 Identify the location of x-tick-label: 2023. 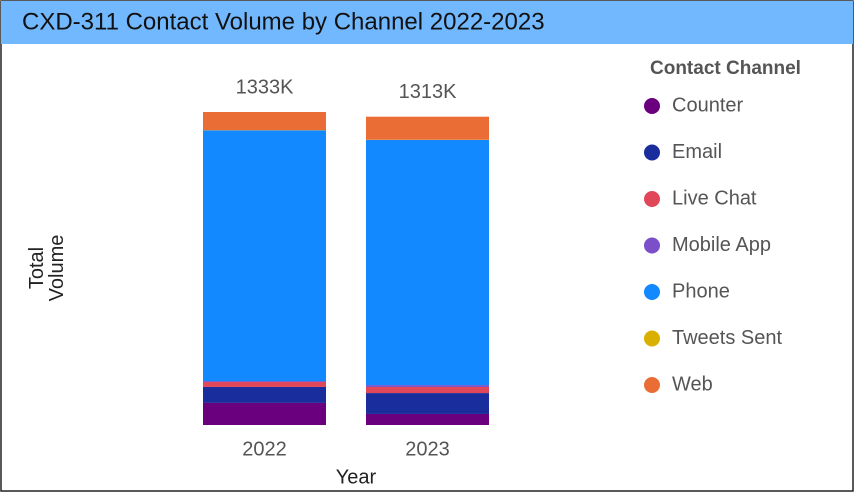
(427, 449).